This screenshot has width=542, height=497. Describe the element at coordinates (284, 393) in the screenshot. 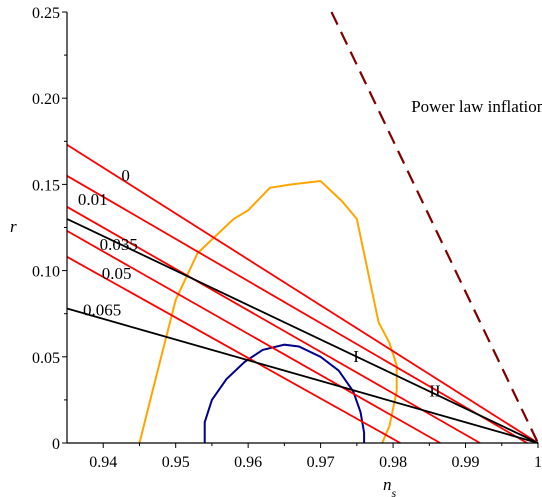

I see `navy-contour` at that location.